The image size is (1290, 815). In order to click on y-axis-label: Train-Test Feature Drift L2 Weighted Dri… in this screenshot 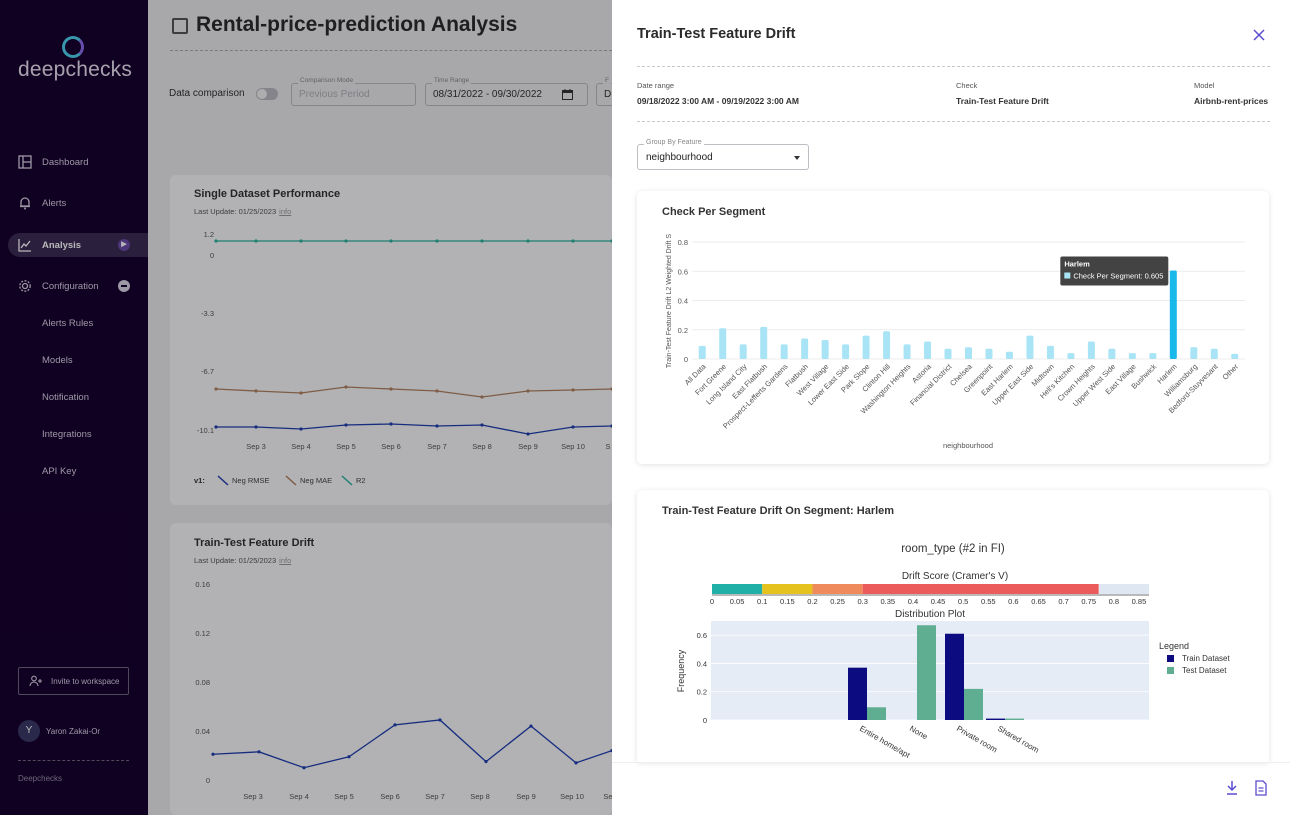, I will do `click(669, 301)`.